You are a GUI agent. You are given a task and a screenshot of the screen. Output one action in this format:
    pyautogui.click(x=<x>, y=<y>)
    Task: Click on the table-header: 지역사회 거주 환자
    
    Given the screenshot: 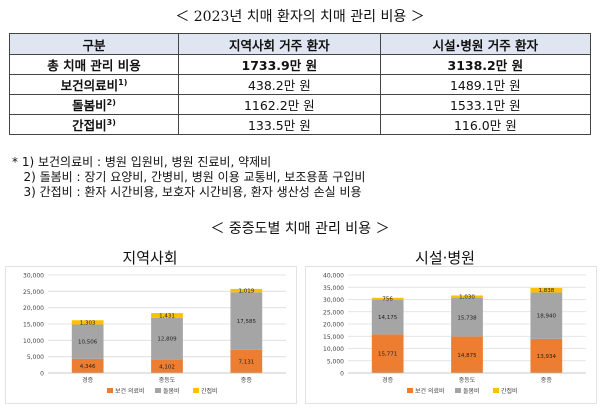 What is the action you would take?
    pyautogui.click(x=279, y=44)
    